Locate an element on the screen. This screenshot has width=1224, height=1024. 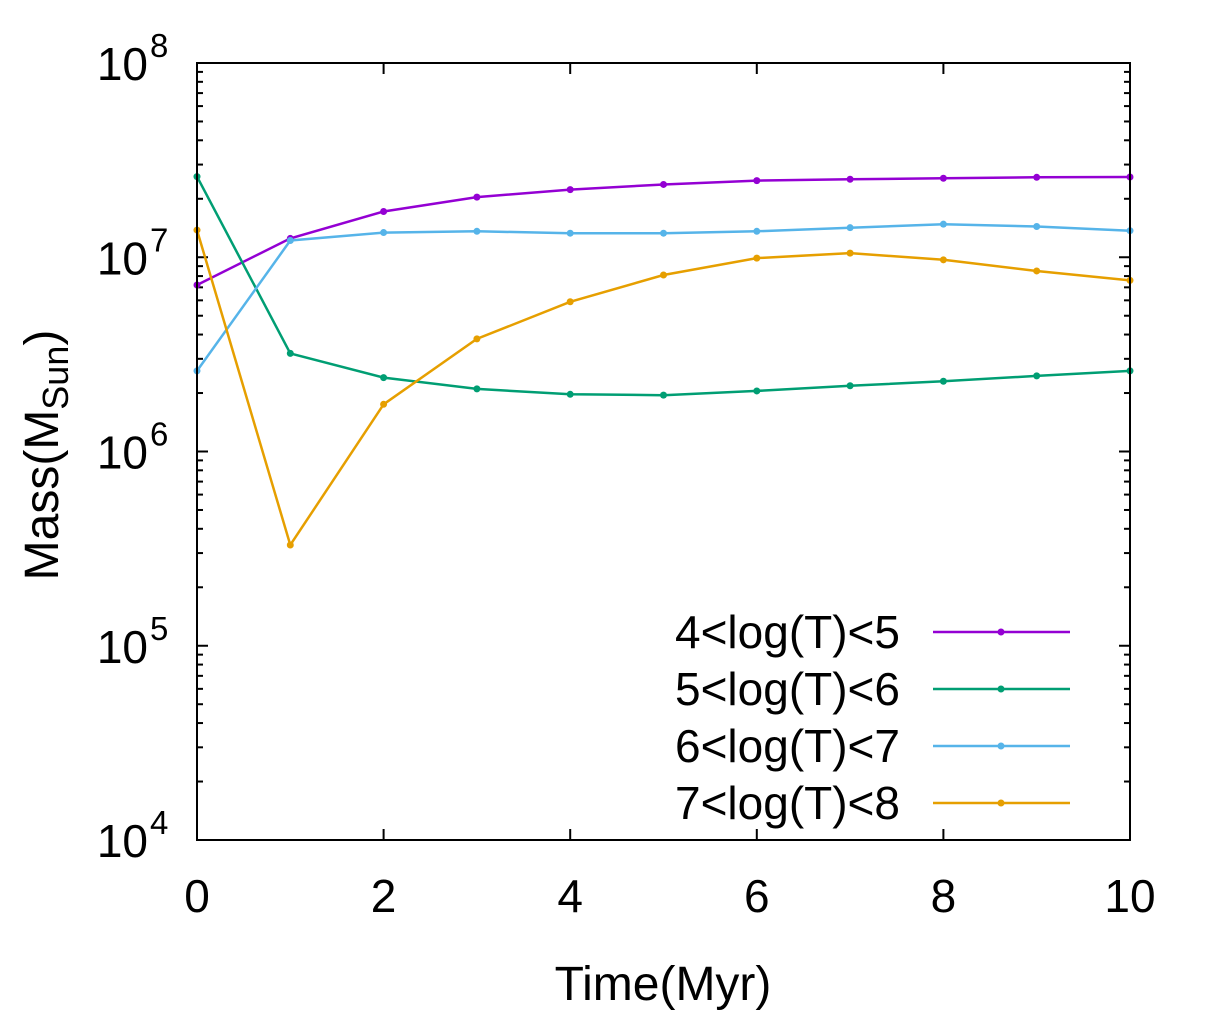
y-tick-label-exponent: 5 is located at coordinates (159, 628).